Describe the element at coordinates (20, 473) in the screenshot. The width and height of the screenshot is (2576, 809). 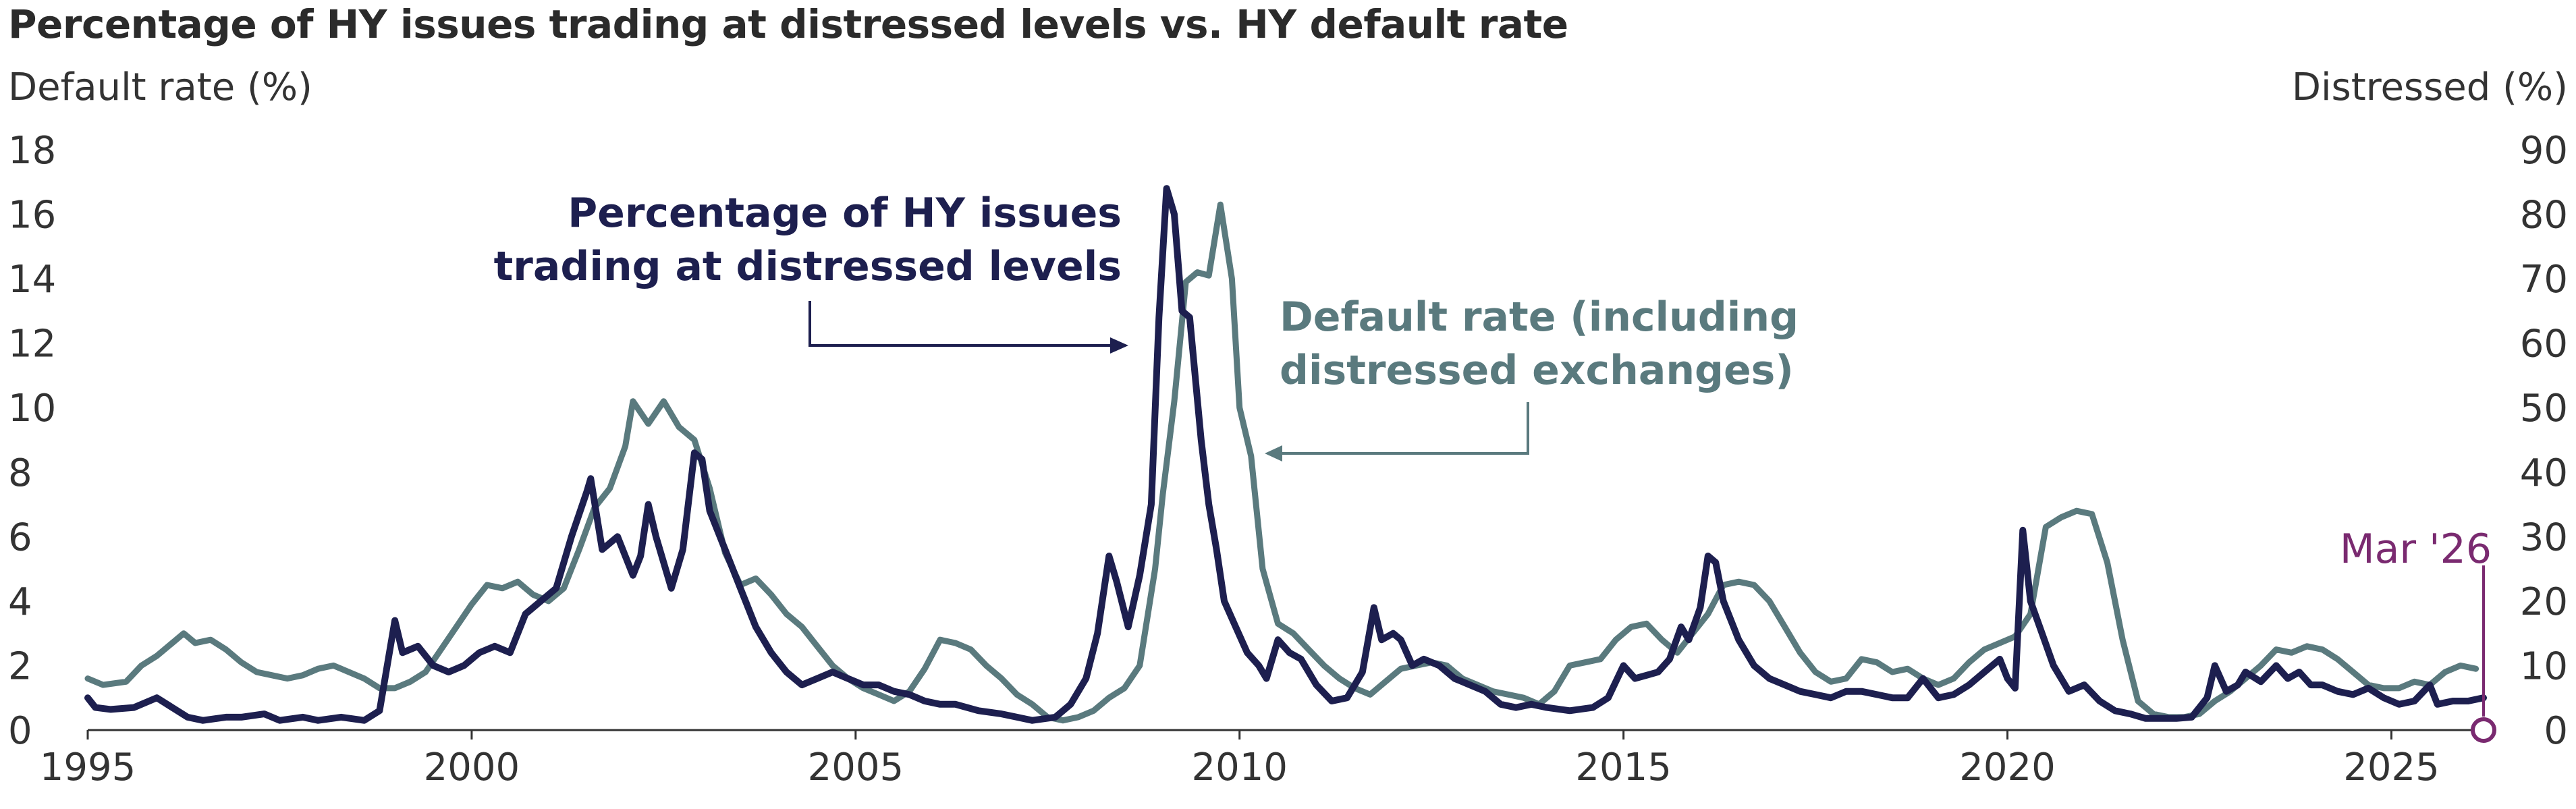
I see `left-tick-label: 8` at that location.